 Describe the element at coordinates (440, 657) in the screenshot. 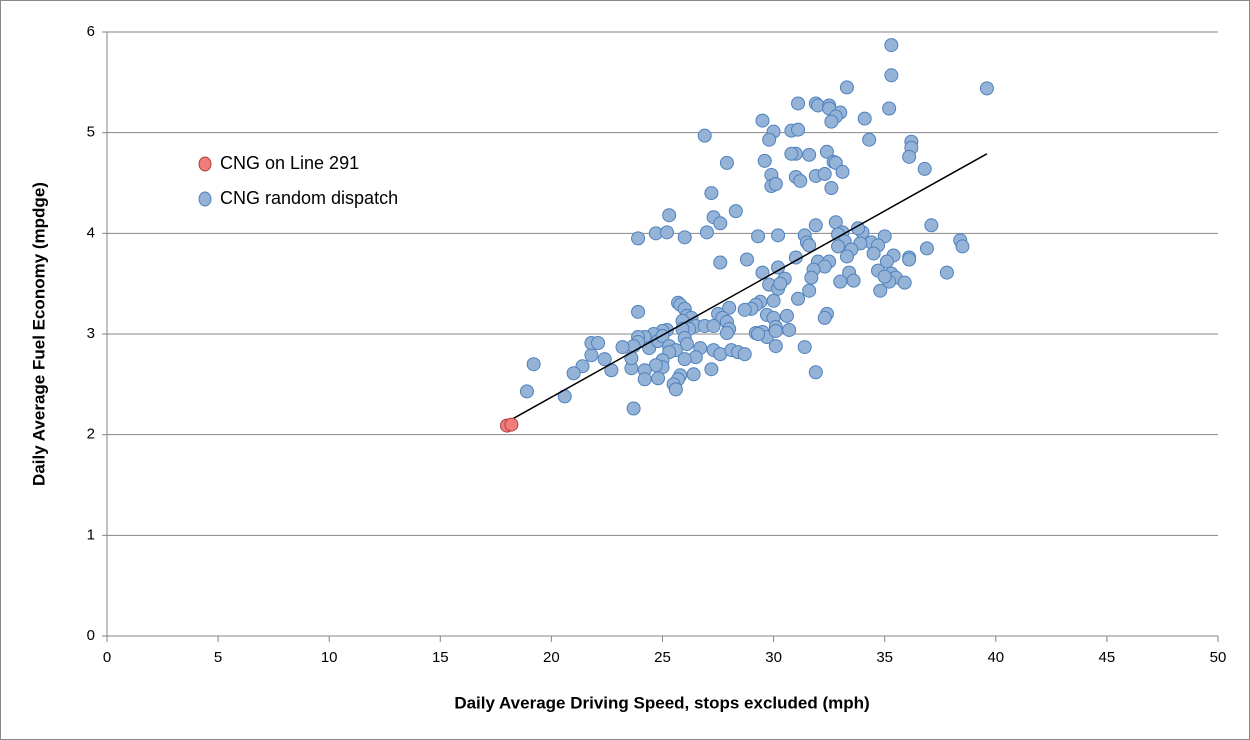

I see `x-tick-label: 15` at that location.